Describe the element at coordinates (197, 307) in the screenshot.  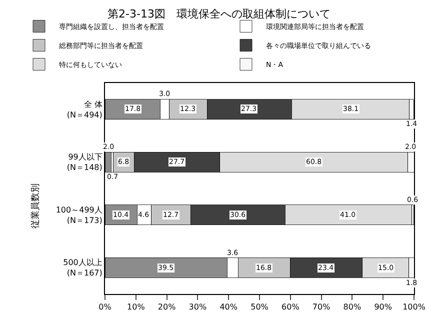
I see `x-tick-label: 30%` at that location.